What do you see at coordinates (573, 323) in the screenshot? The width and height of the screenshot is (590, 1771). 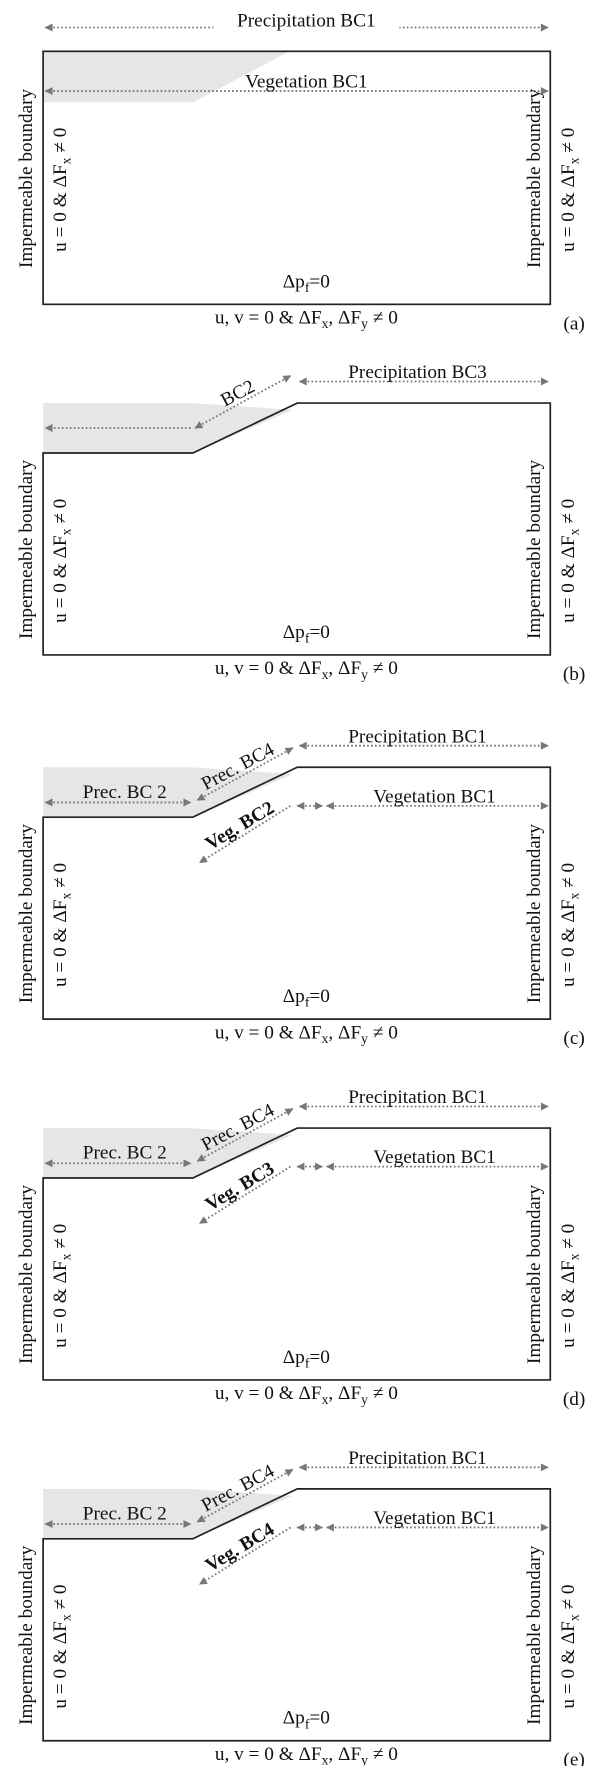 I see `panel-letter: (a)` at bounding box center [573, 323].